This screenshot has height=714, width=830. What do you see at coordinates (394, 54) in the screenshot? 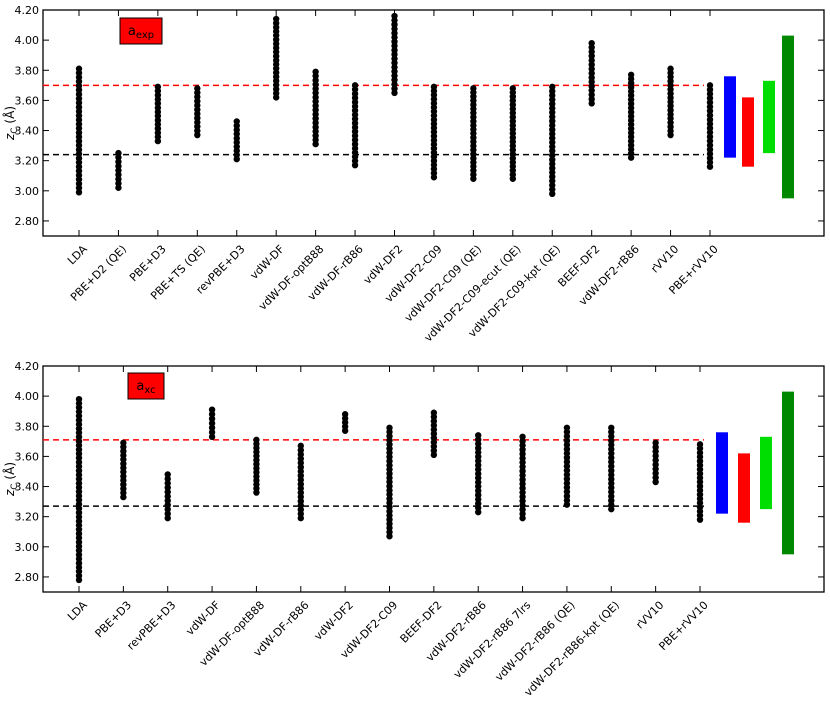
I see `series-vdw-df2` at bounding box center [394, 54].